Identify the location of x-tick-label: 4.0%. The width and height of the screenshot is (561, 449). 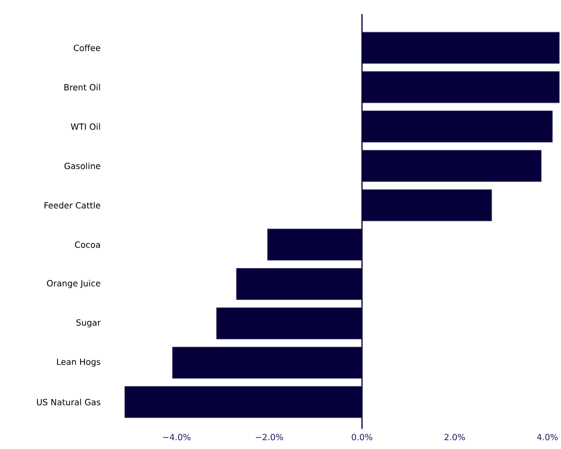
(547, 437).